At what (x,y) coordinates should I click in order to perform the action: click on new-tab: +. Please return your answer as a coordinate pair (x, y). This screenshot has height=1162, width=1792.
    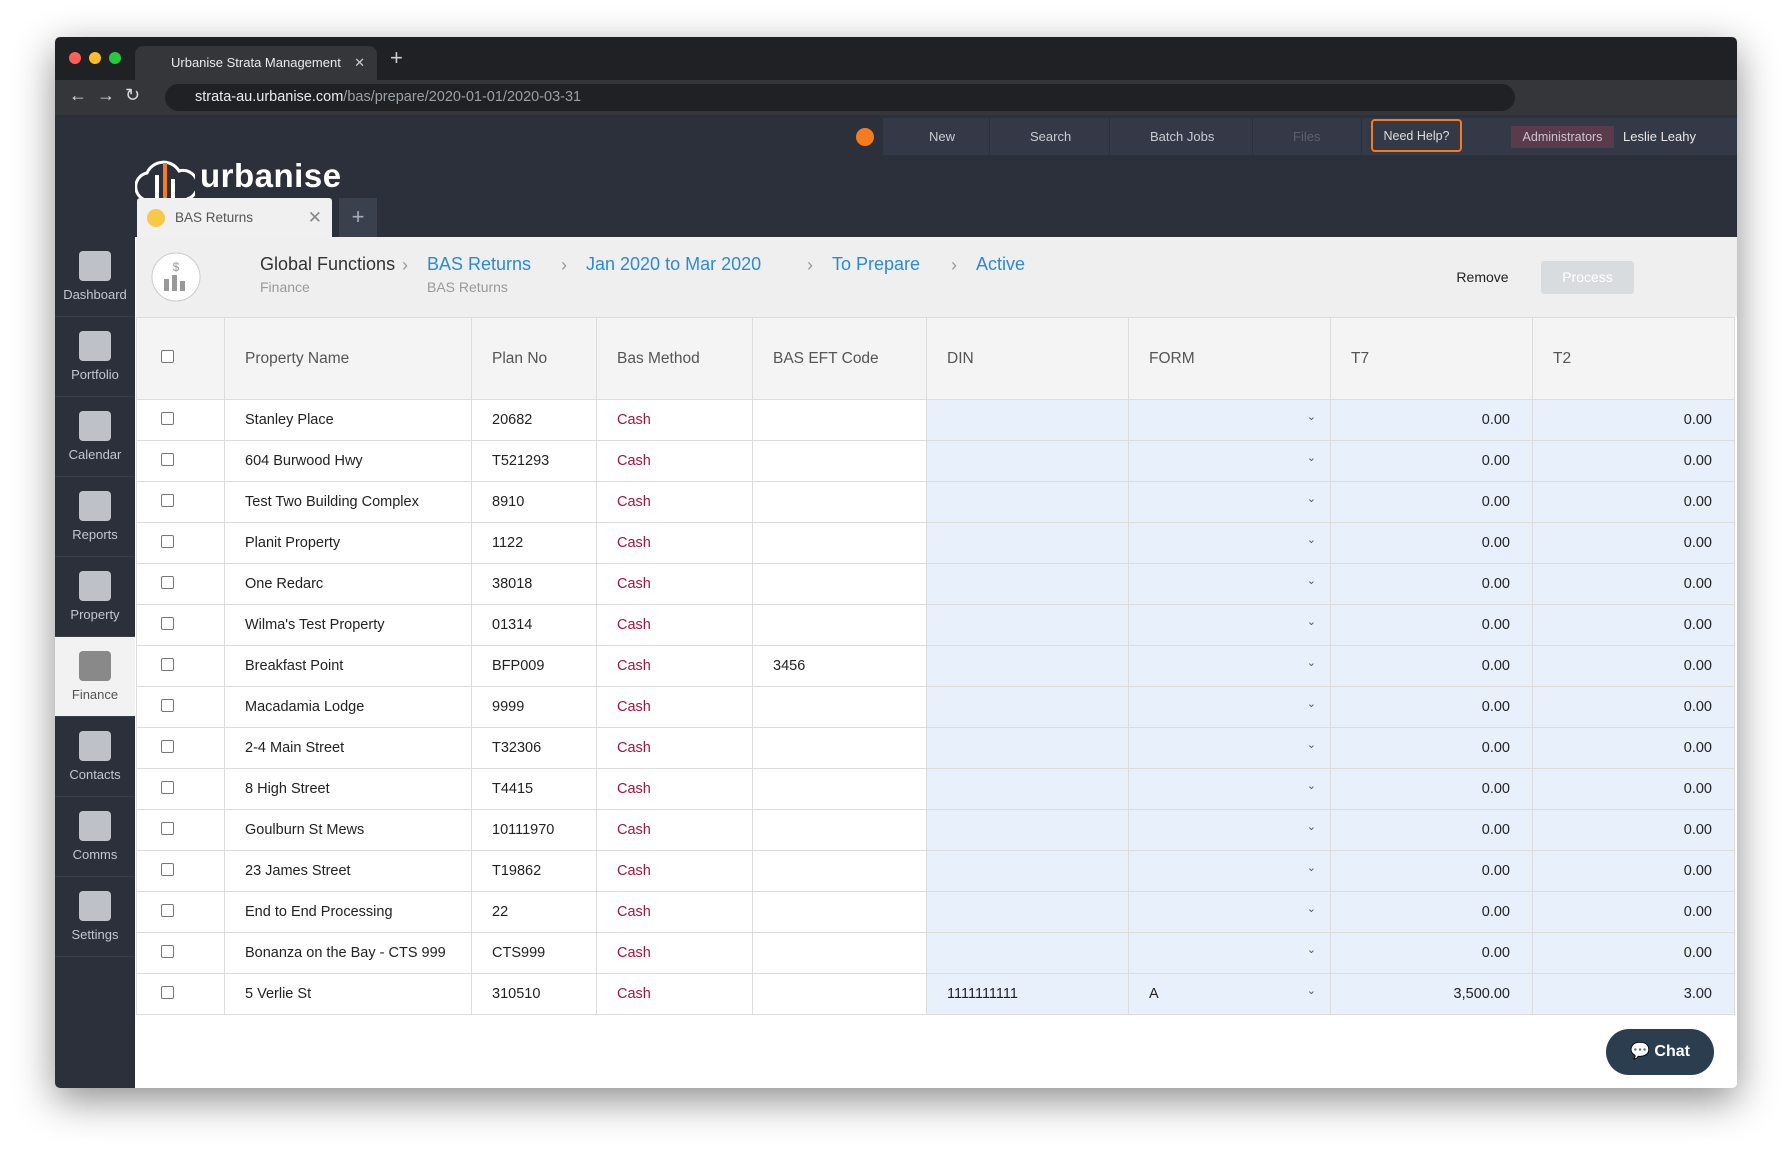
    Looking at the image, I should click on (396, 57).